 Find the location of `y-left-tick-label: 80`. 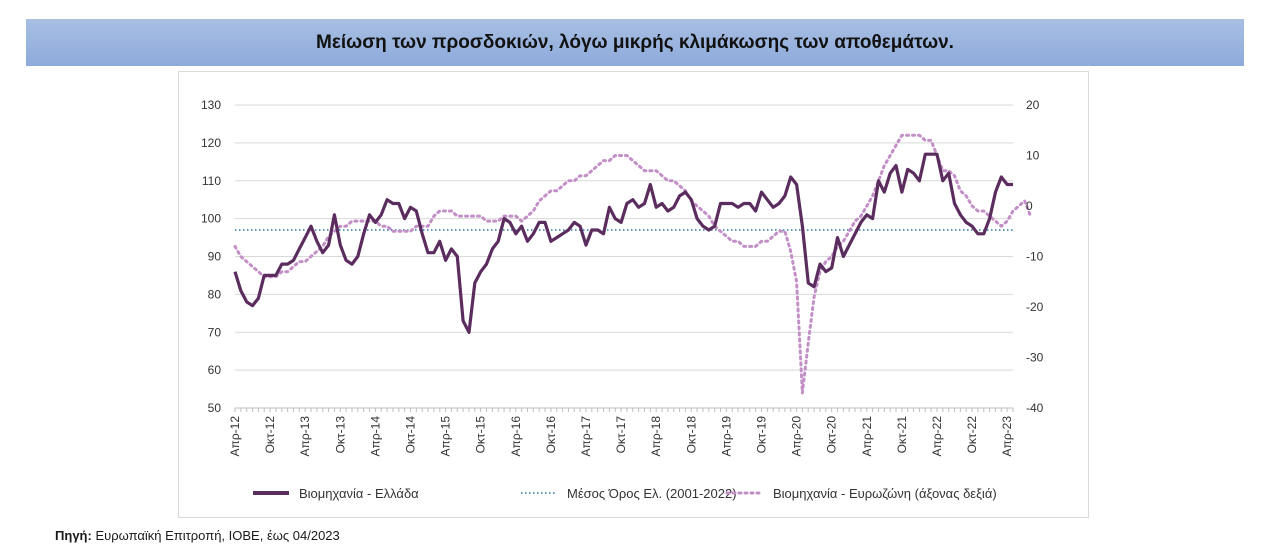

y-left-tick-label: 80 is located at coordinates (215, 294).